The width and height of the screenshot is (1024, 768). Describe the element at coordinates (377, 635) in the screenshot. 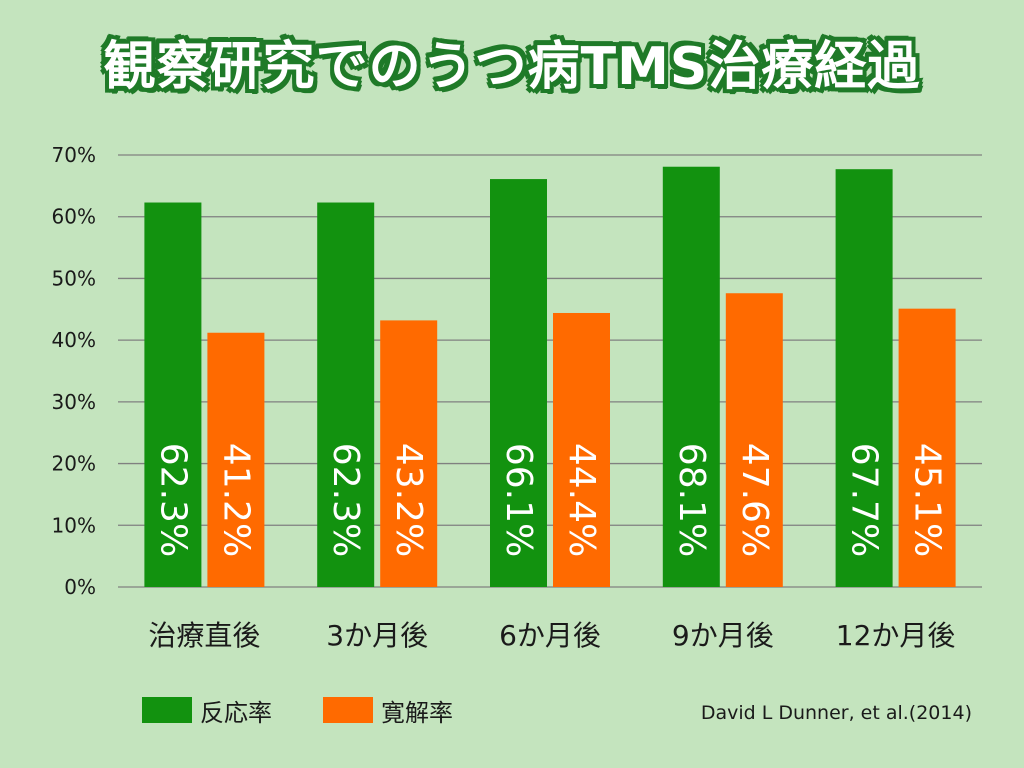

I see `x-tick-label: 3か月後` at that location.